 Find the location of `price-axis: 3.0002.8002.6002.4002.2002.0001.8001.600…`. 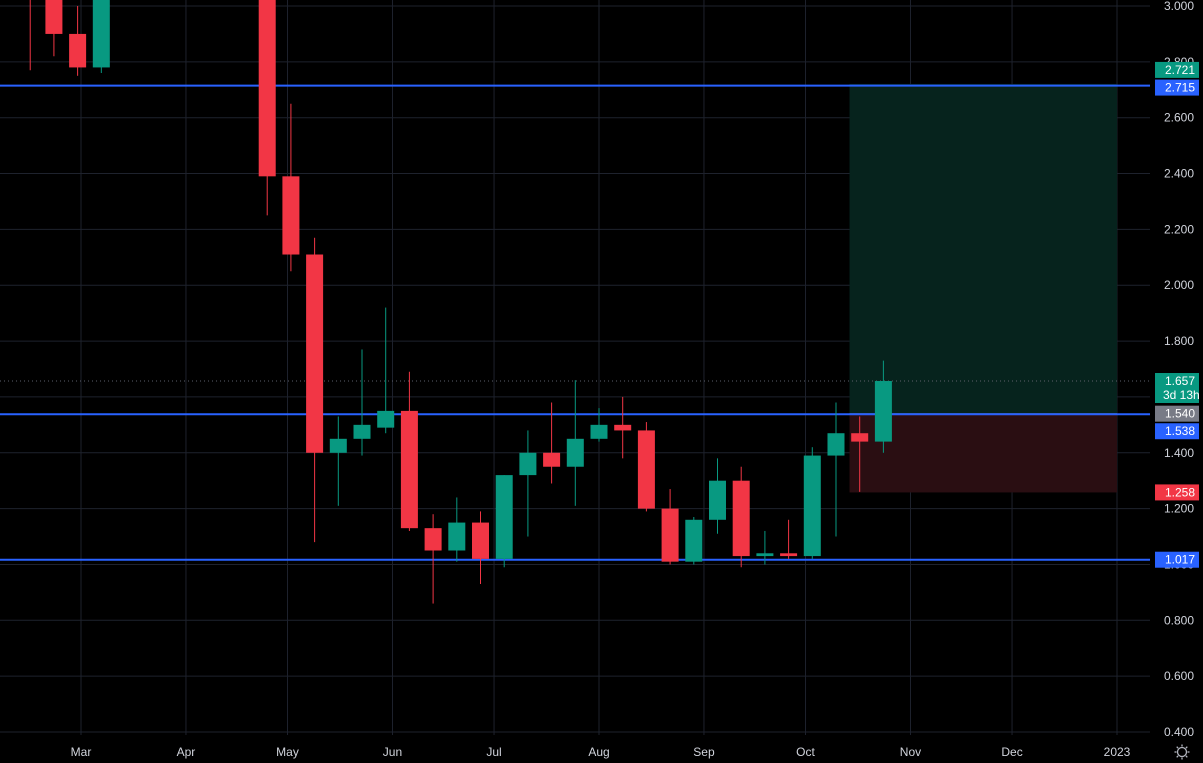

price-axis: 3.0002.8002.6002.4002.2002.0001.8001.600… is located at coordinates (1179, 369).